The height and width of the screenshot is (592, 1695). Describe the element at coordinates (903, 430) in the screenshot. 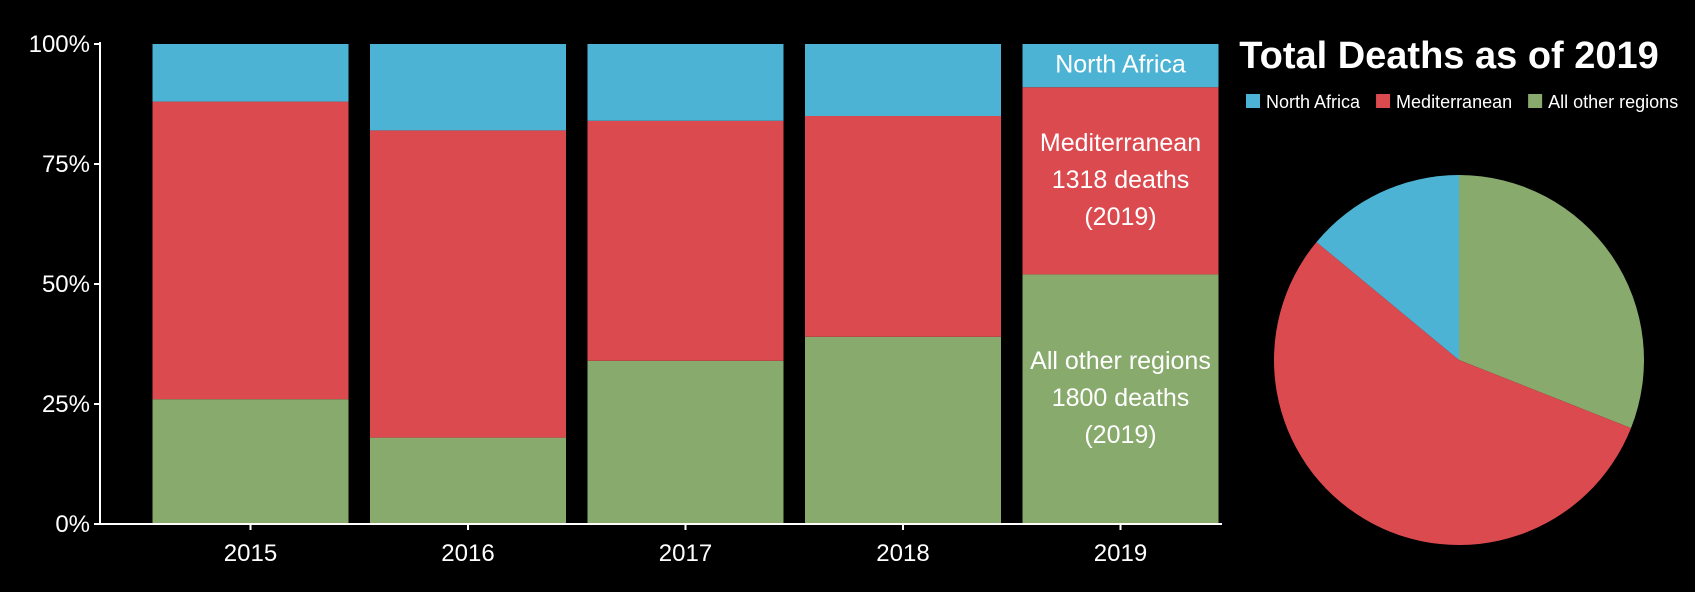

I see `bar-segment-all-other-regions-2018` at that location.